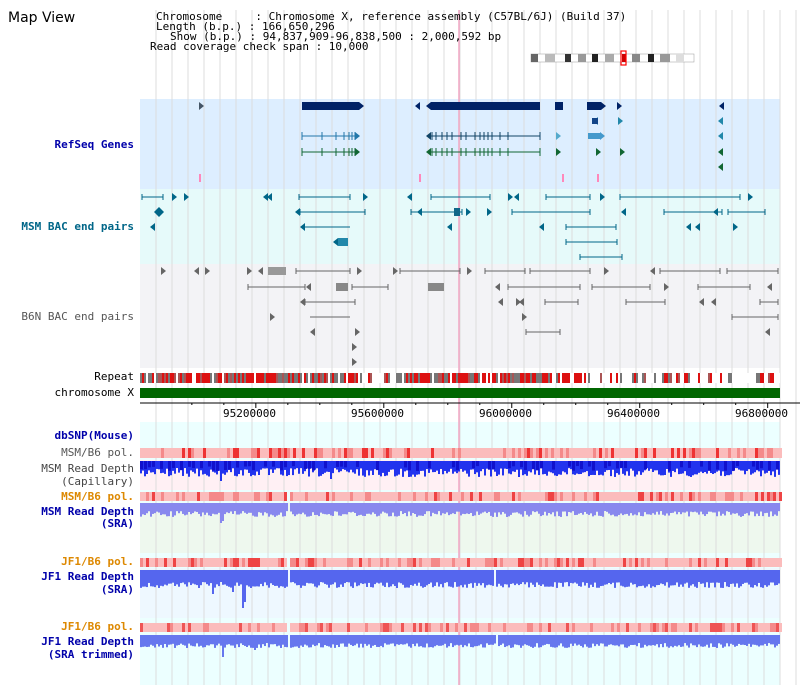 This screenshot has width=800, height=685. I want to click on track-label-refseq: RefSeq Genes, so click(94, 144).